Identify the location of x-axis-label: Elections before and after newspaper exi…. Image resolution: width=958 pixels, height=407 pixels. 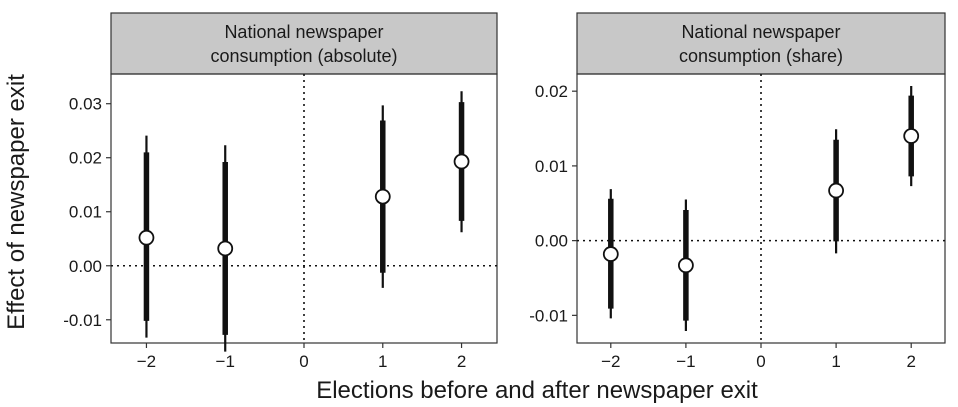
(537, 390).